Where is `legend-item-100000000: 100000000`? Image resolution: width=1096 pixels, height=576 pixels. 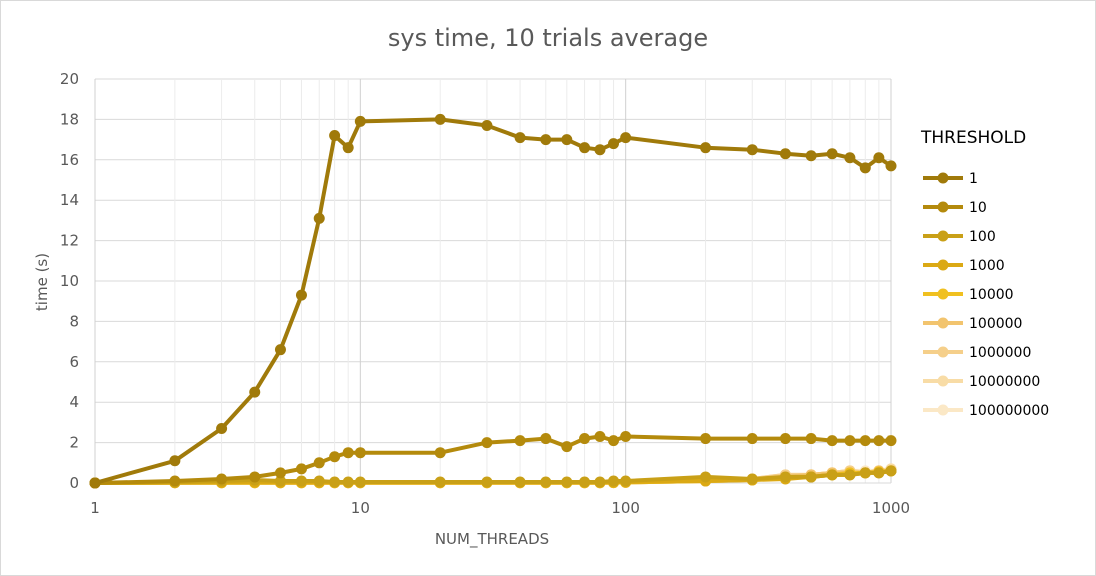 legend-item-100000000: 100000000 is located at coordinates (986, 411).